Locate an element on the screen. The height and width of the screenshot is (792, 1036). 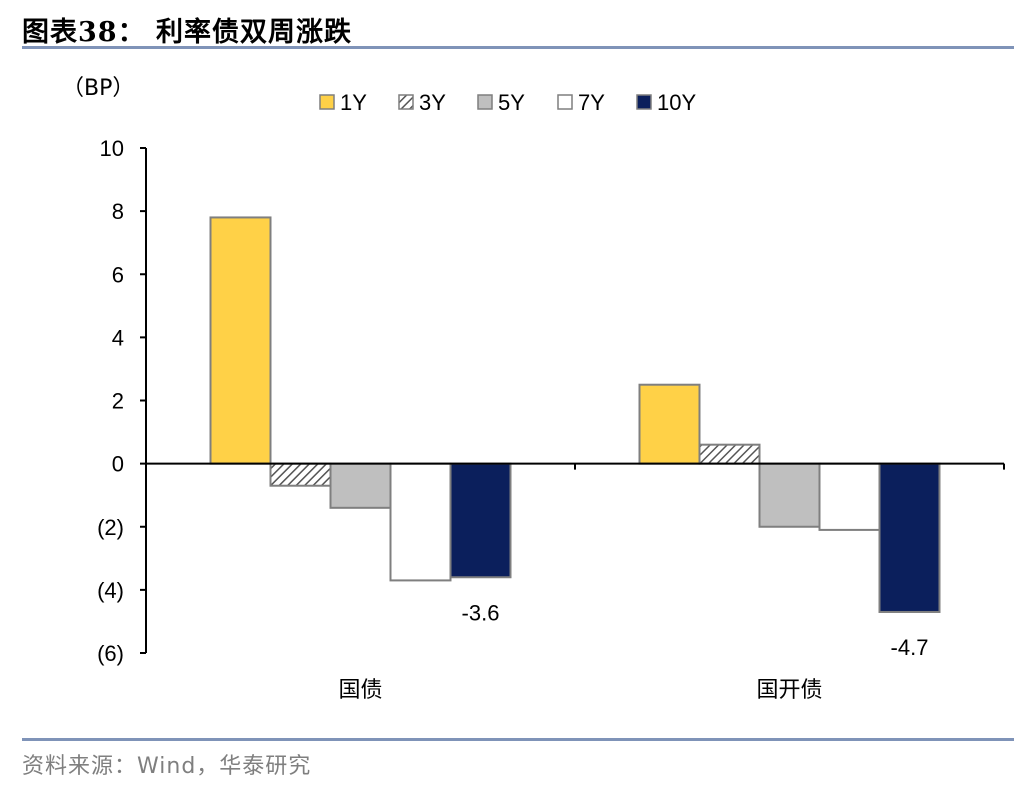
bar-1y-treasury is located at coordinates (240, 340).